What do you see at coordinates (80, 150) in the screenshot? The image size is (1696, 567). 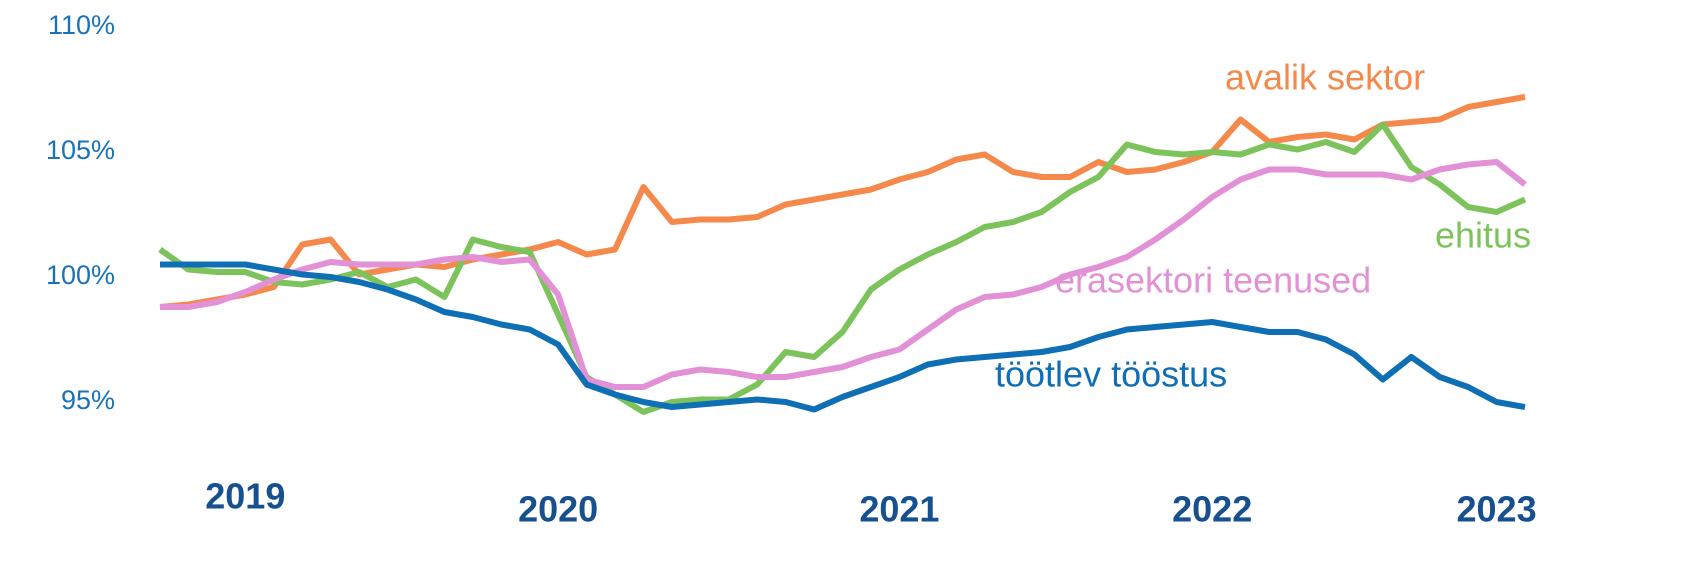 I see `y-tick-label: 105%` at bounding box center [80, 150].